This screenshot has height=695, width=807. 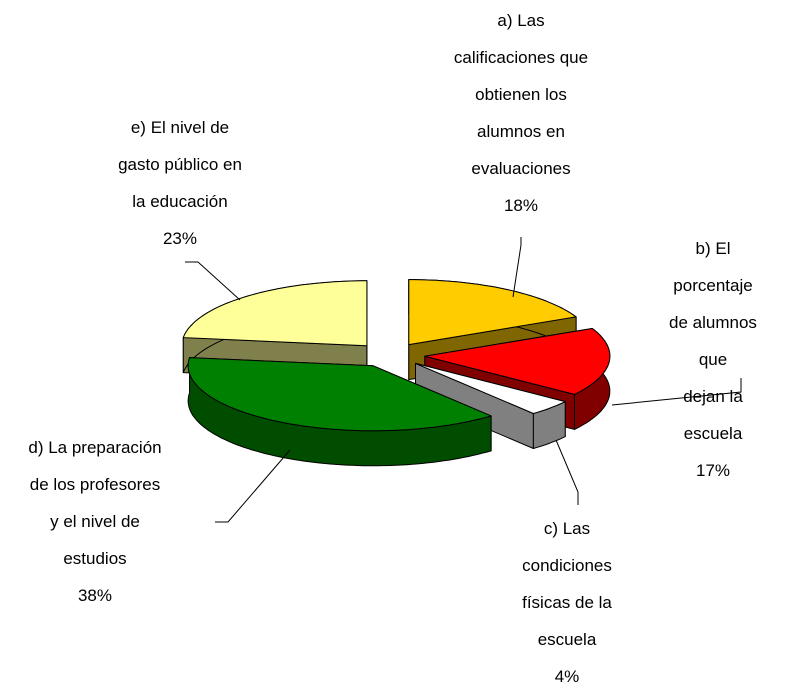 What do you see at coordinates (713, 470) in the screenshot?
I see `value-label: 17%` at bounding box center [713, 470].